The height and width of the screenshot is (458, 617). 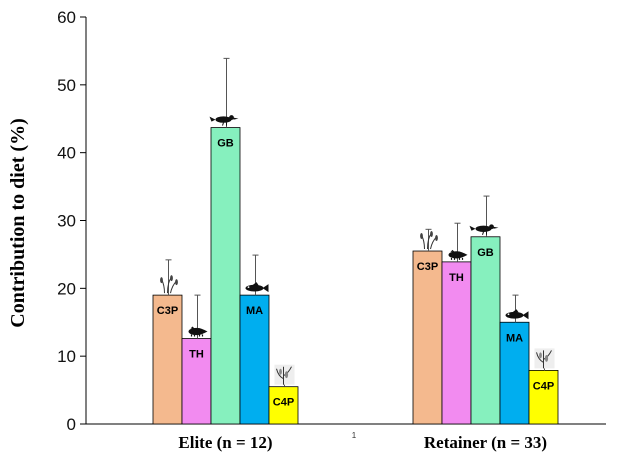 What do you see at coordinates (66, 221) in the screenshot?
I see `y-tick-label: 30` at bounding box center [66, 221].